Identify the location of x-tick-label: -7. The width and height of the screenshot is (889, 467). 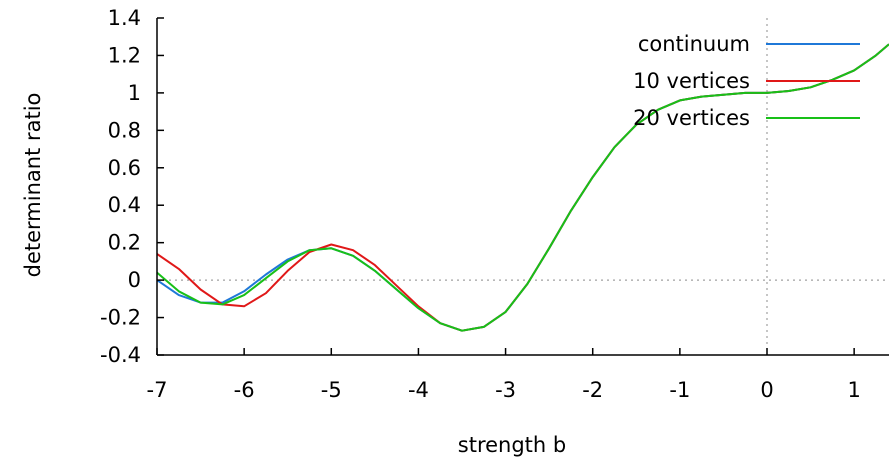
(157, 390).